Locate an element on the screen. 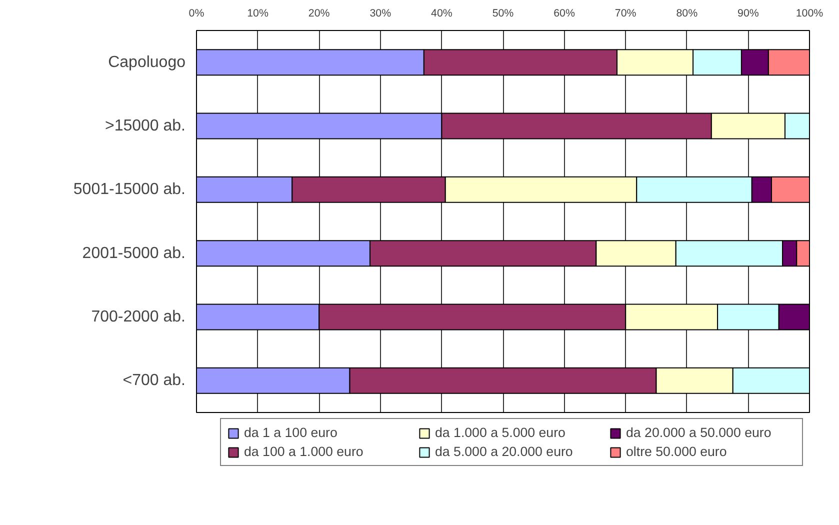 The image size is (839, 525). legend-label: da 5.000 a 20.000 euro is located at coordinates (504, 451).